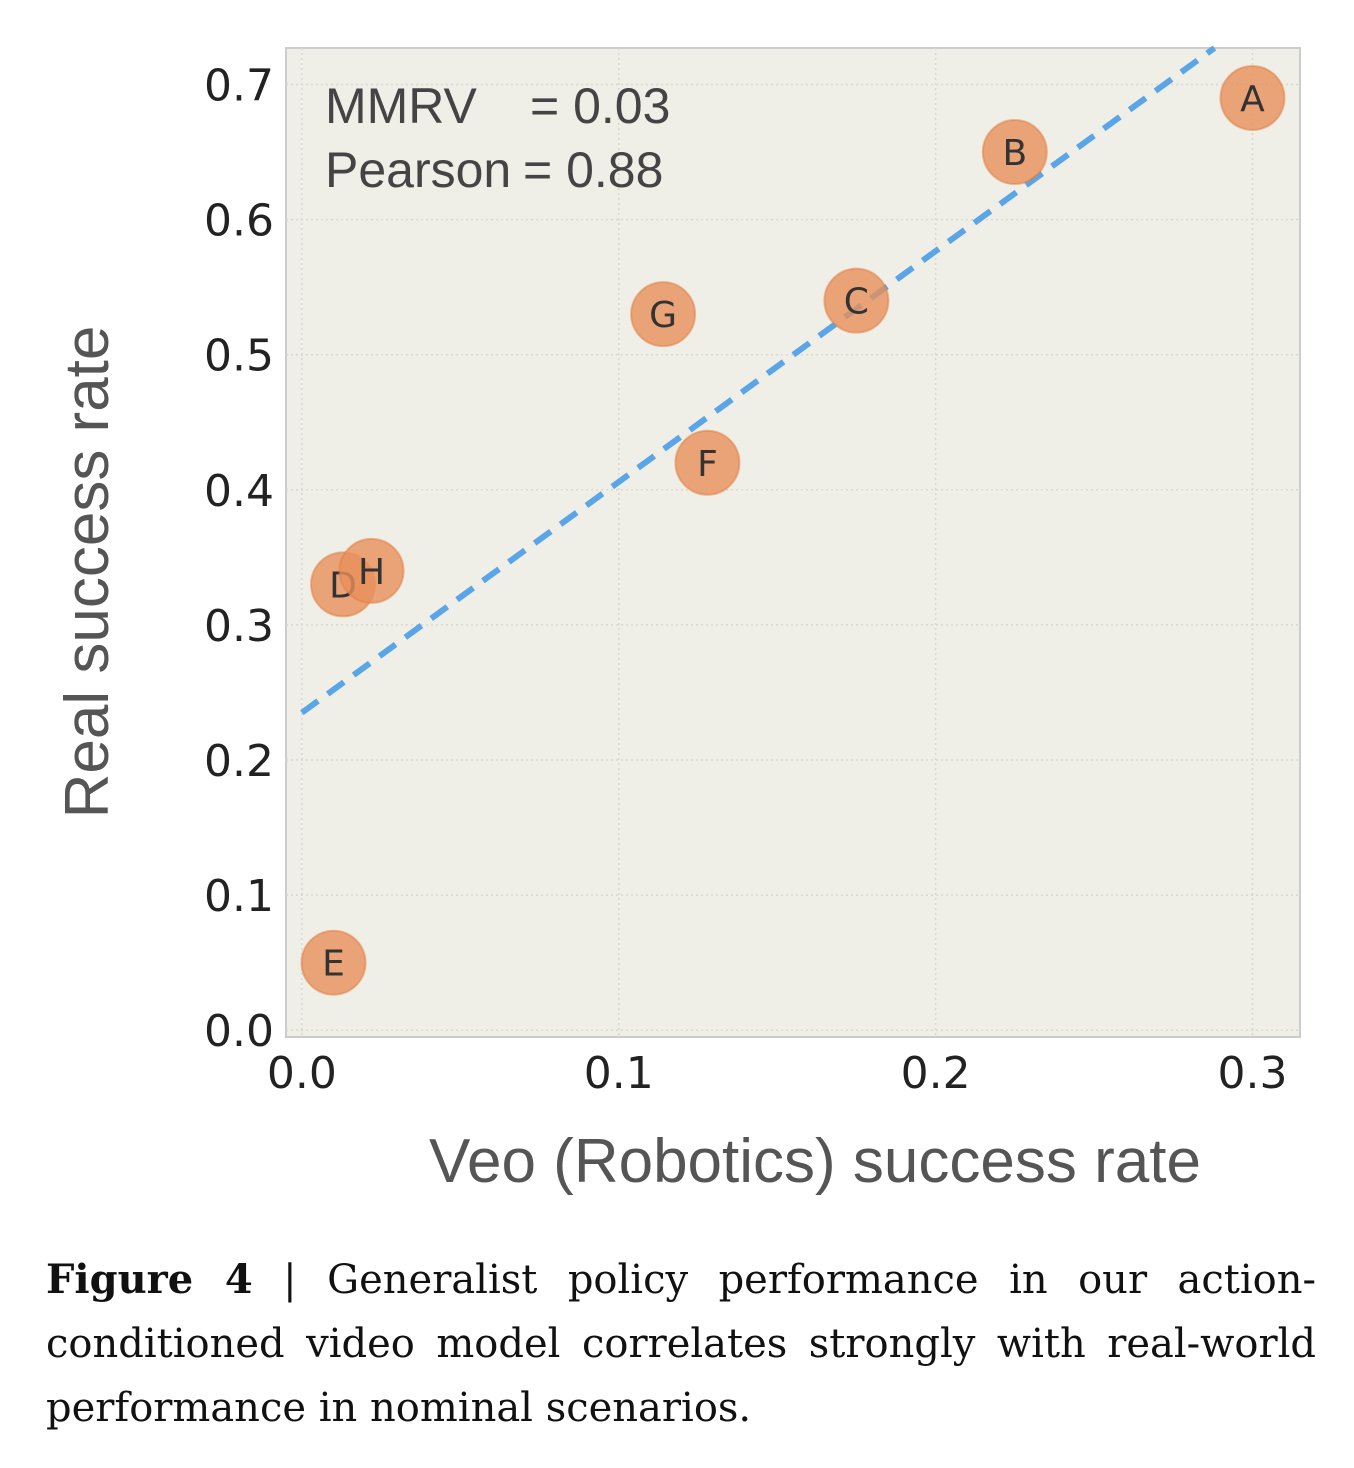 This screenshot has width=1354, height=1468. Describe the element at coordinates (593, 170) in the screenshot. I see `annotation-pearson-value: = 0.88` at that location.